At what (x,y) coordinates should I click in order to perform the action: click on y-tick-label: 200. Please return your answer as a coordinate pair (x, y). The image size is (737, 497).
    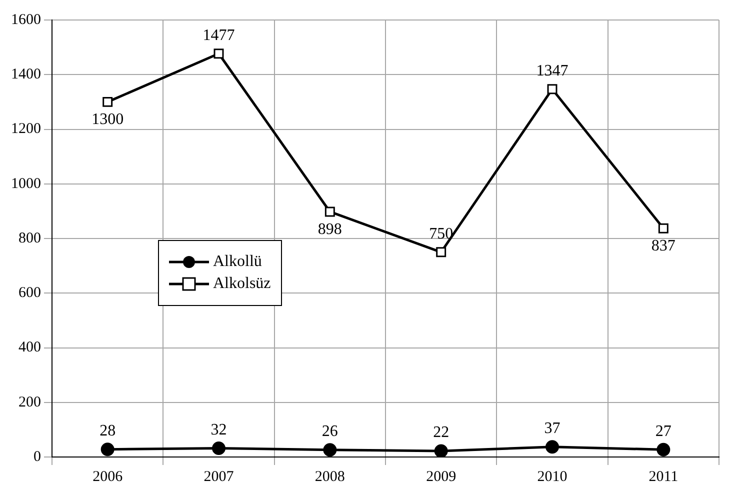
    Looking at the image, I should click on (29, 402).